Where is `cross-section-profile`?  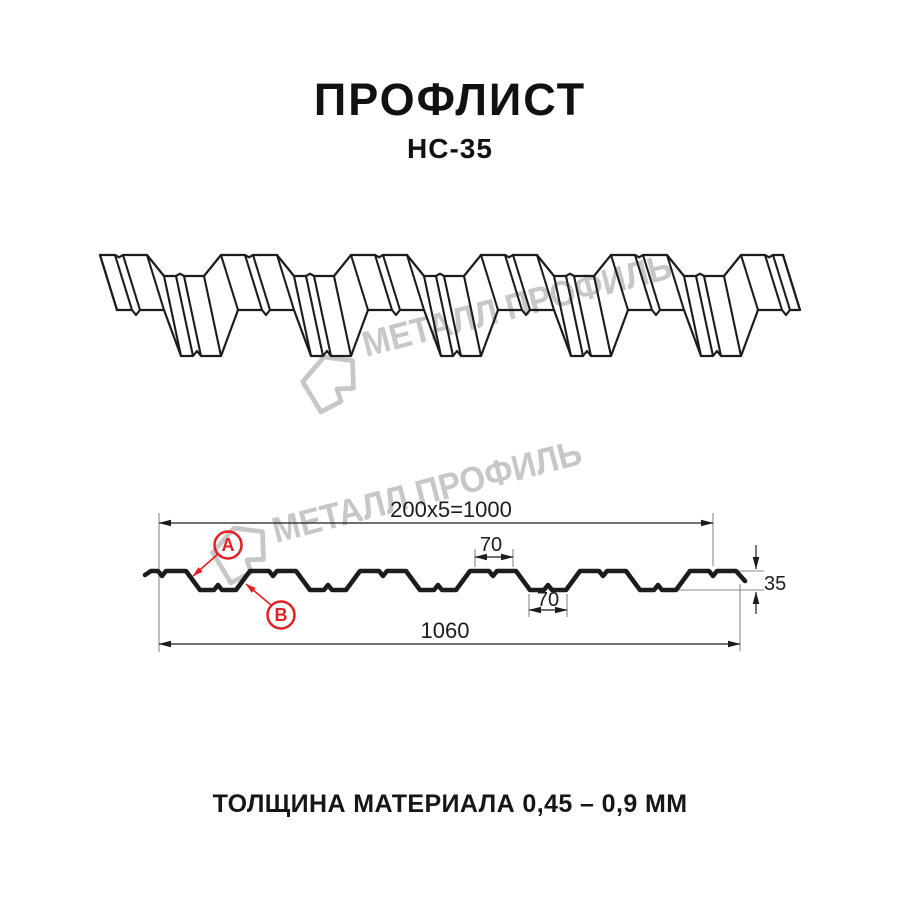 cross-section-profile is located at coordinates (445, 580).